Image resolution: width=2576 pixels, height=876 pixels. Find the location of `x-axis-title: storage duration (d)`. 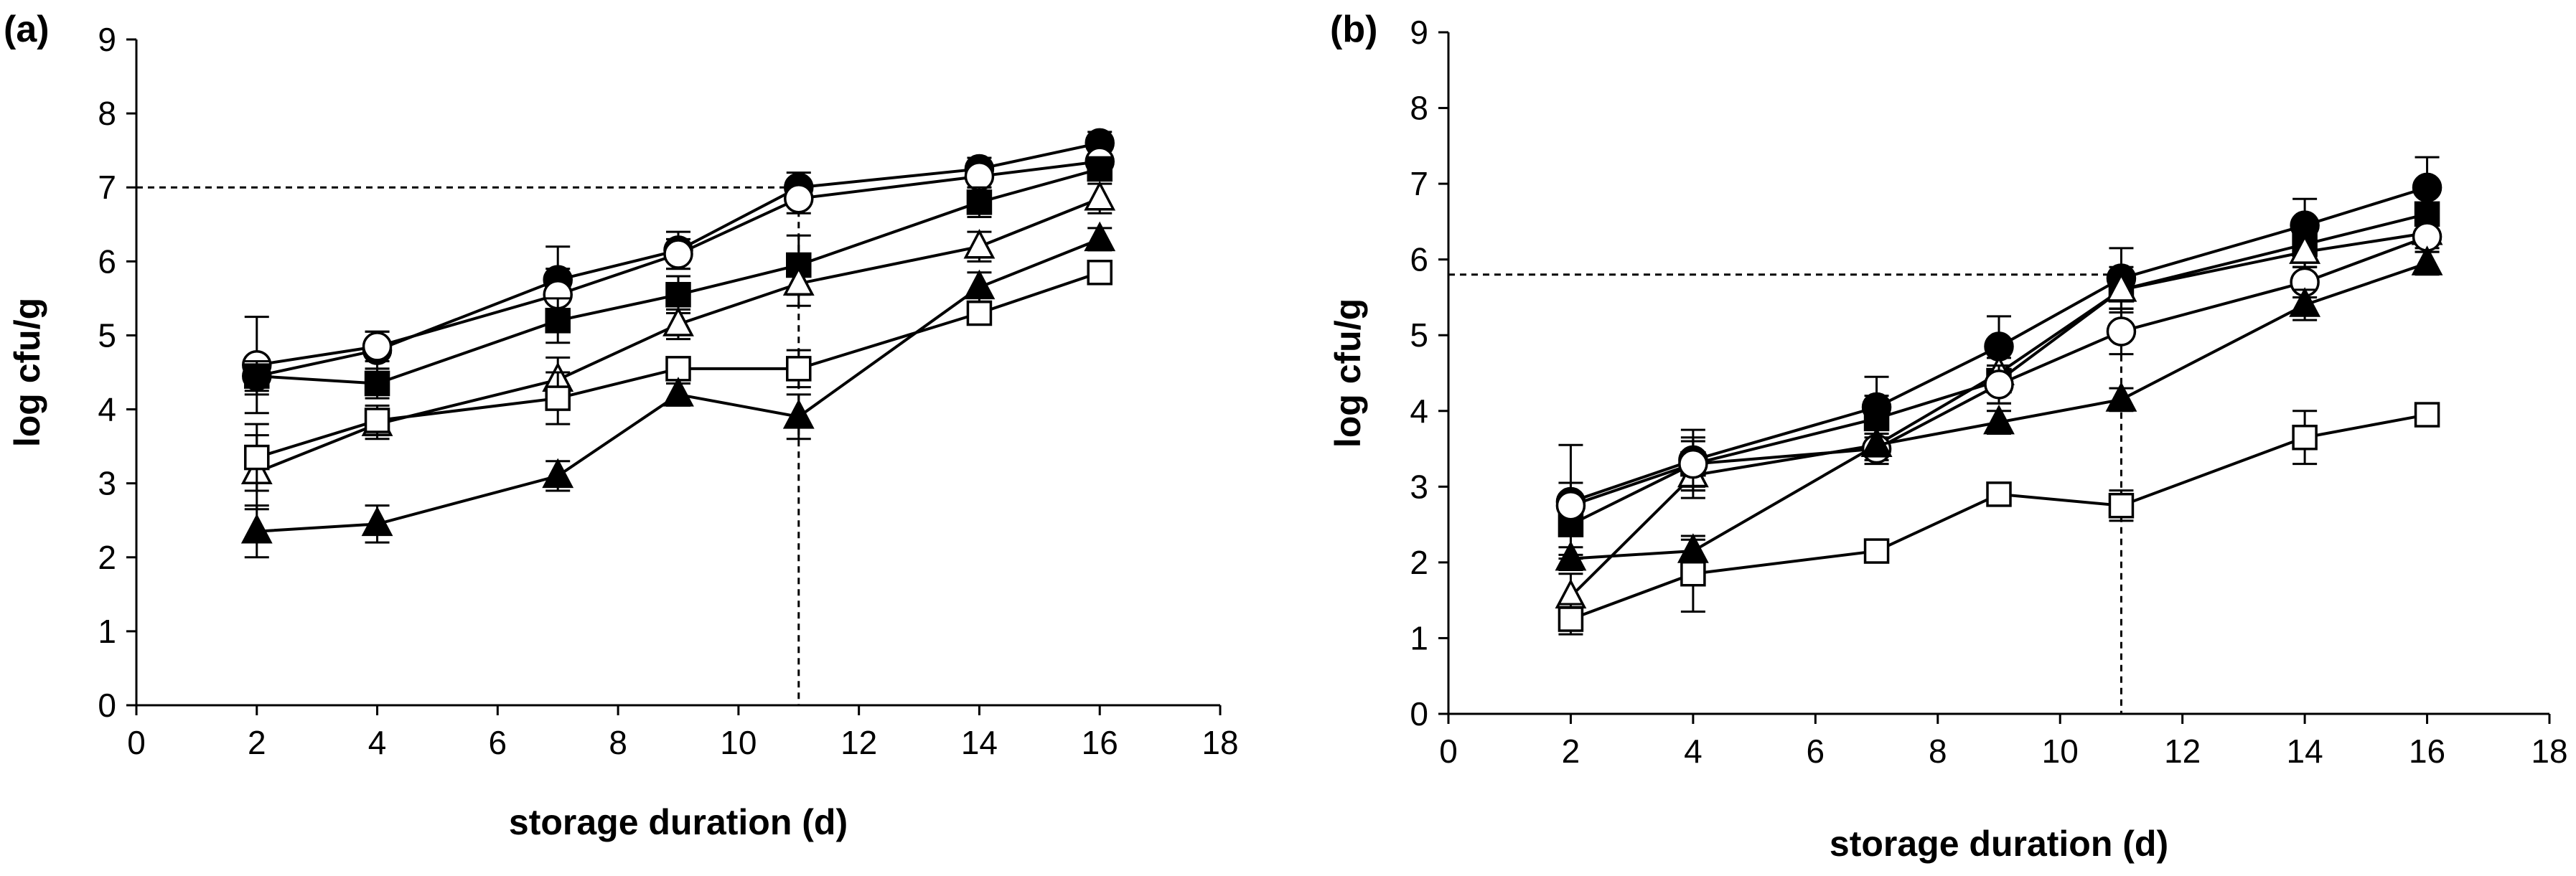

x-axis-title: storage duration (d) is located at coordinates (1999, 844).